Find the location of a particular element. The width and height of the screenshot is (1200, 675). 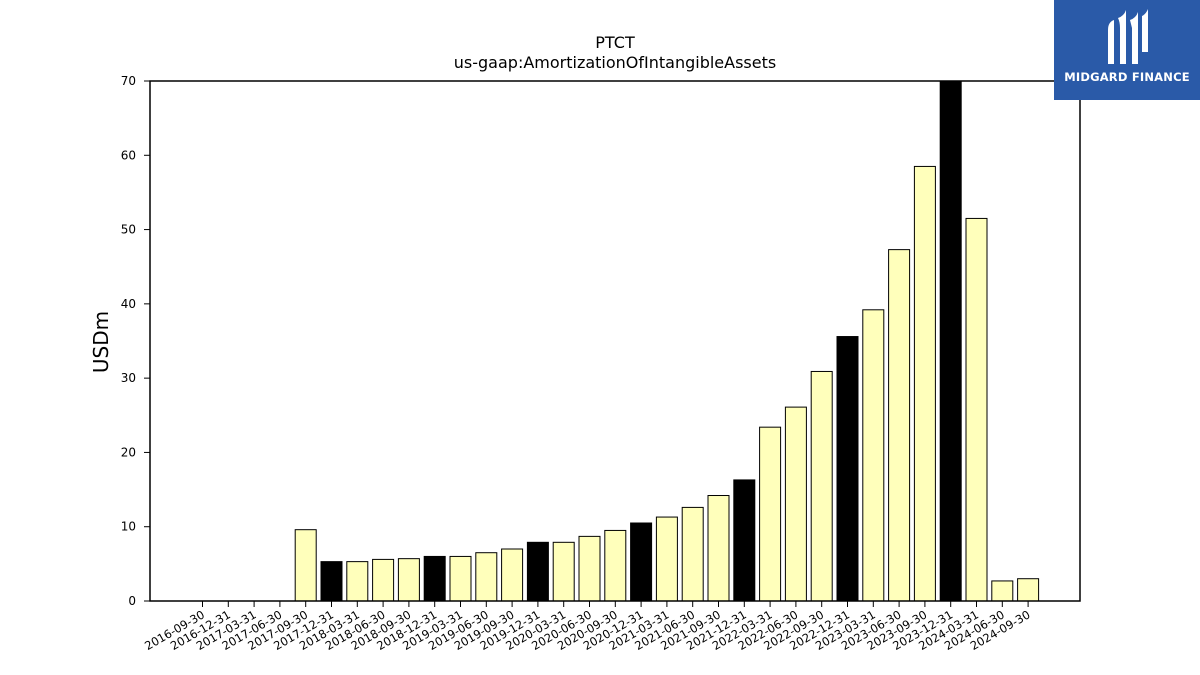

y-tick-label: 10 is located at coordinates (128, 527).